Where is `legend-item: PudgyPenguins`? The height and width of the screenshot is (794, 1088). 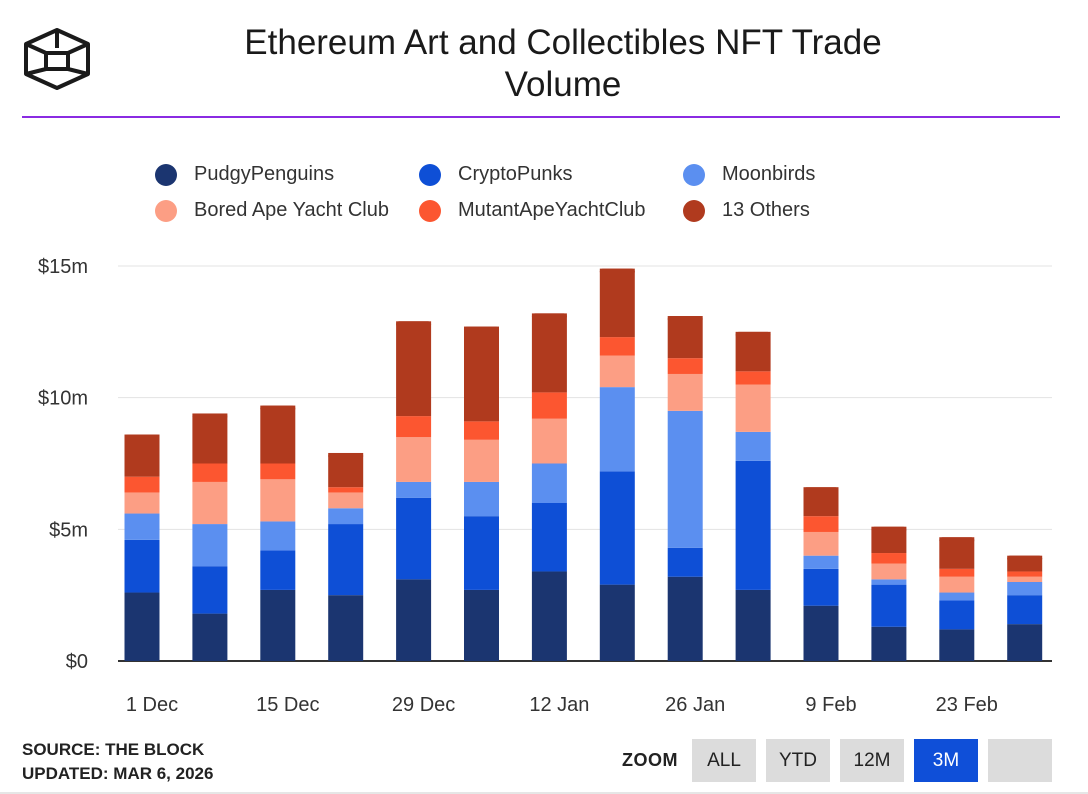
legend-item: PudgyPenguins is located at coordinates (244, 174).